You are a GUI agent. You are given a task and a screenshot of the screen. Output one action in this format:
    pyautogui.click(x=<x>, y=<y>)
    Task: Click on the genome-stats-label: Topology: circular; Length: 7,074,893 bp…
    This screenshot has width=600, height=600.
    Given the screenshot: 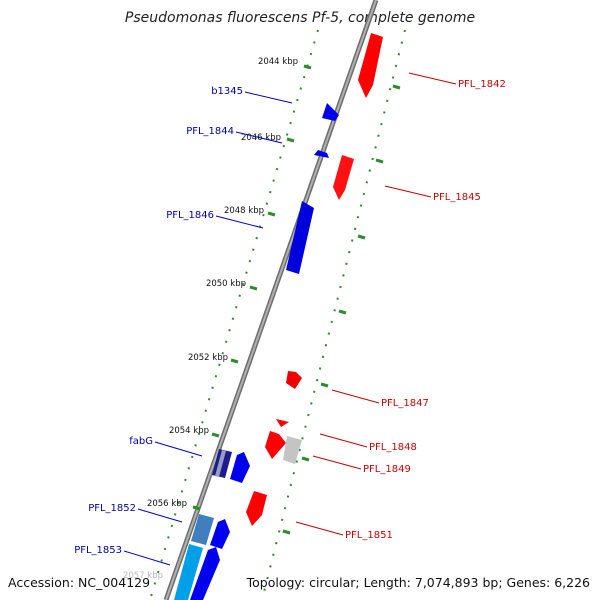 What is the action you would take?
    pyautogui.click(x=418, y=582)
    